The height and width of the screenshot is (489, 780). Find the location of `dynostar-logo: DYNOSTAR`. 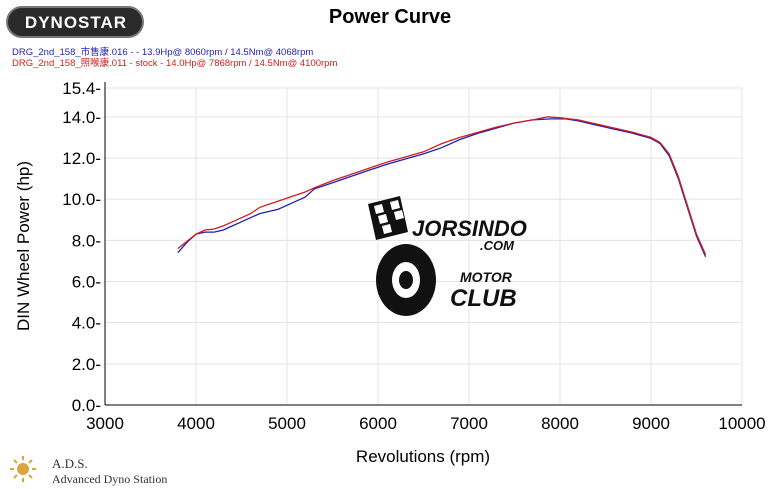

dynostar-logo: DYNOSTAR is located at coordinates (76, 22).